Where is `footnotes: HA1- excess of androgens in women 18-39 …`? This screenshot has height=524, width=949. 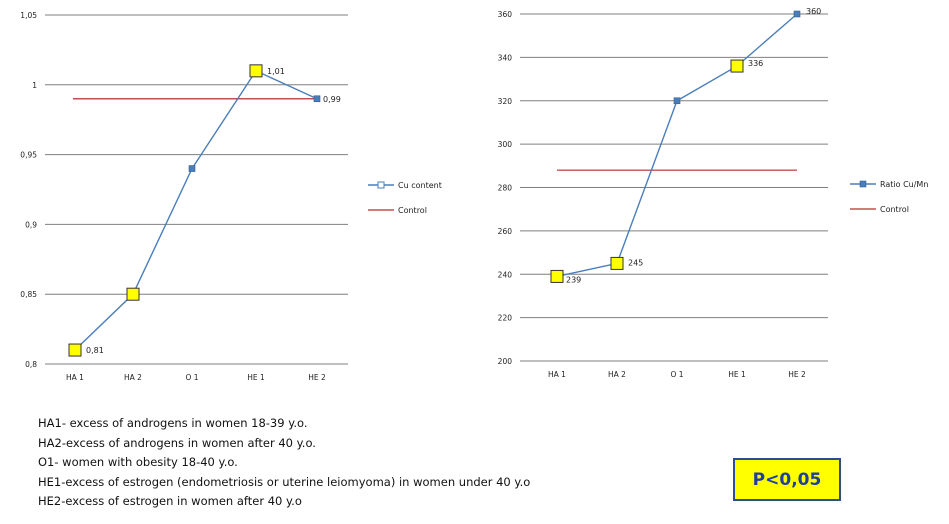
footnotes: HA1- excess of androgens in women 18-39 … is located at coordinates (284, 463).